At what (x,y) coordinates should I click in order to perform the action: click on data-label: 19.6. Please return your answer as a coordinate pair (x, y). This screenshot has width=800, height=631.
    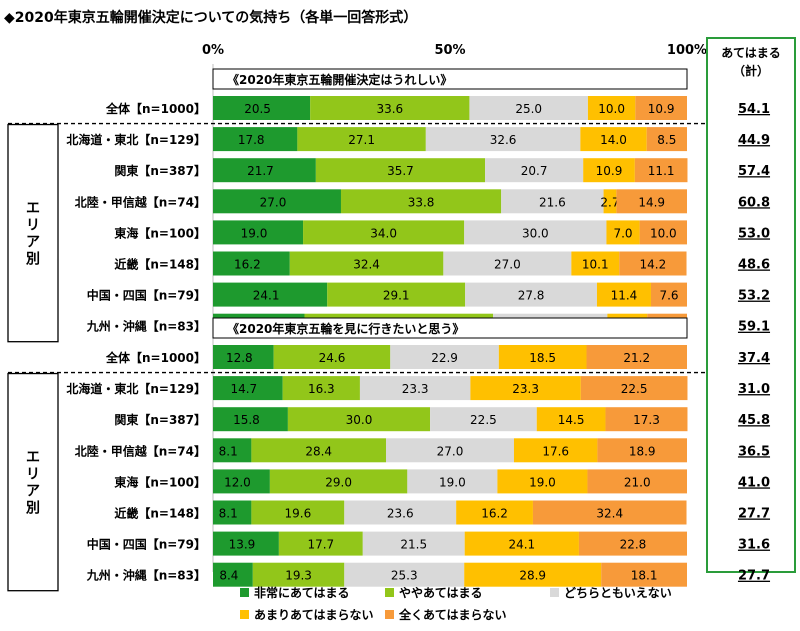
    Looking at the image, I should click on (297, 514).